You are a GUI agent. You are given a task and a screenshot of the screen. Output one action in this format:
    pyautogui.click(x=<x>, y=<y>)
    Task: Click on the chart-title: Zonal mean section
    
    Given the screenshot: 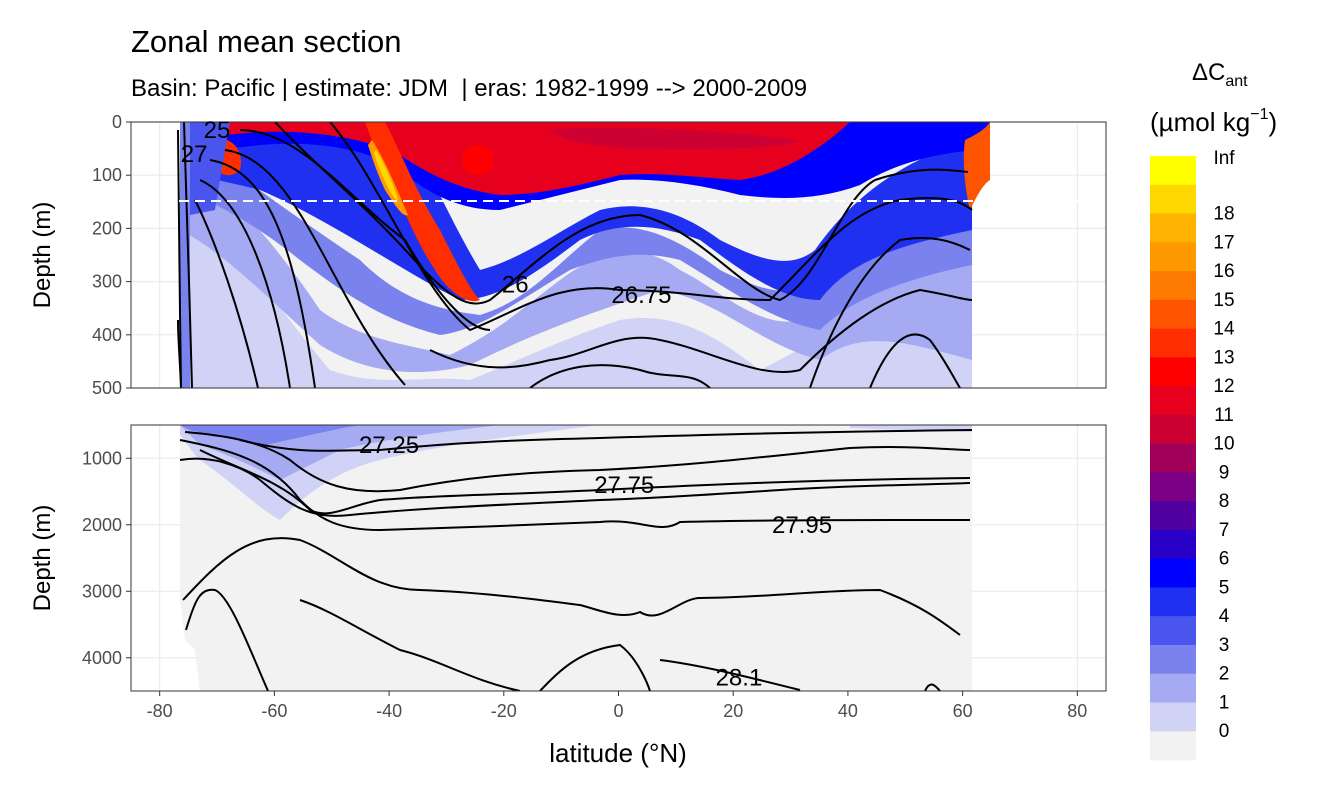 What is the action you would take?
    pyautogui.click(x=266, y=41)
    